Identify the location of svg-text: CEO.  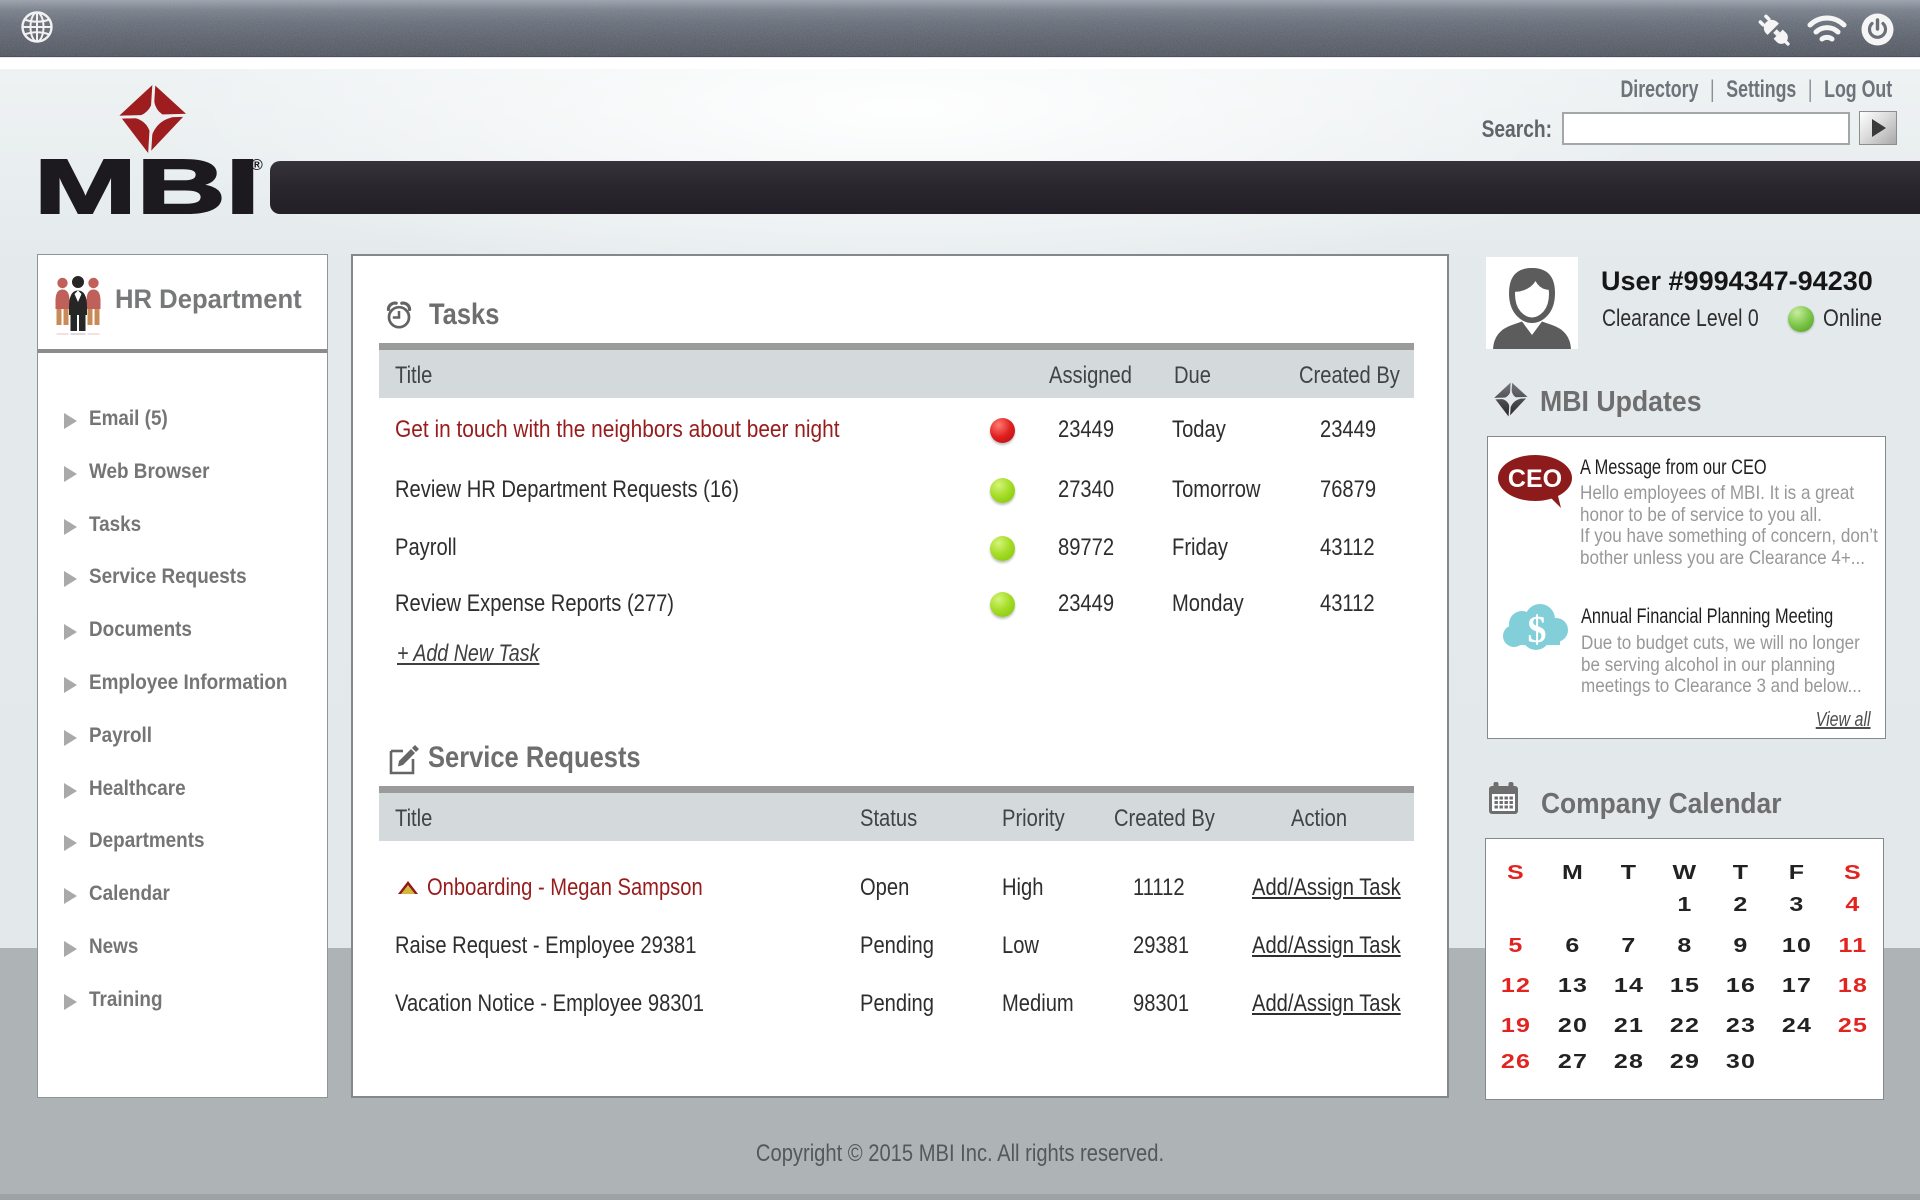
(1535, 479).